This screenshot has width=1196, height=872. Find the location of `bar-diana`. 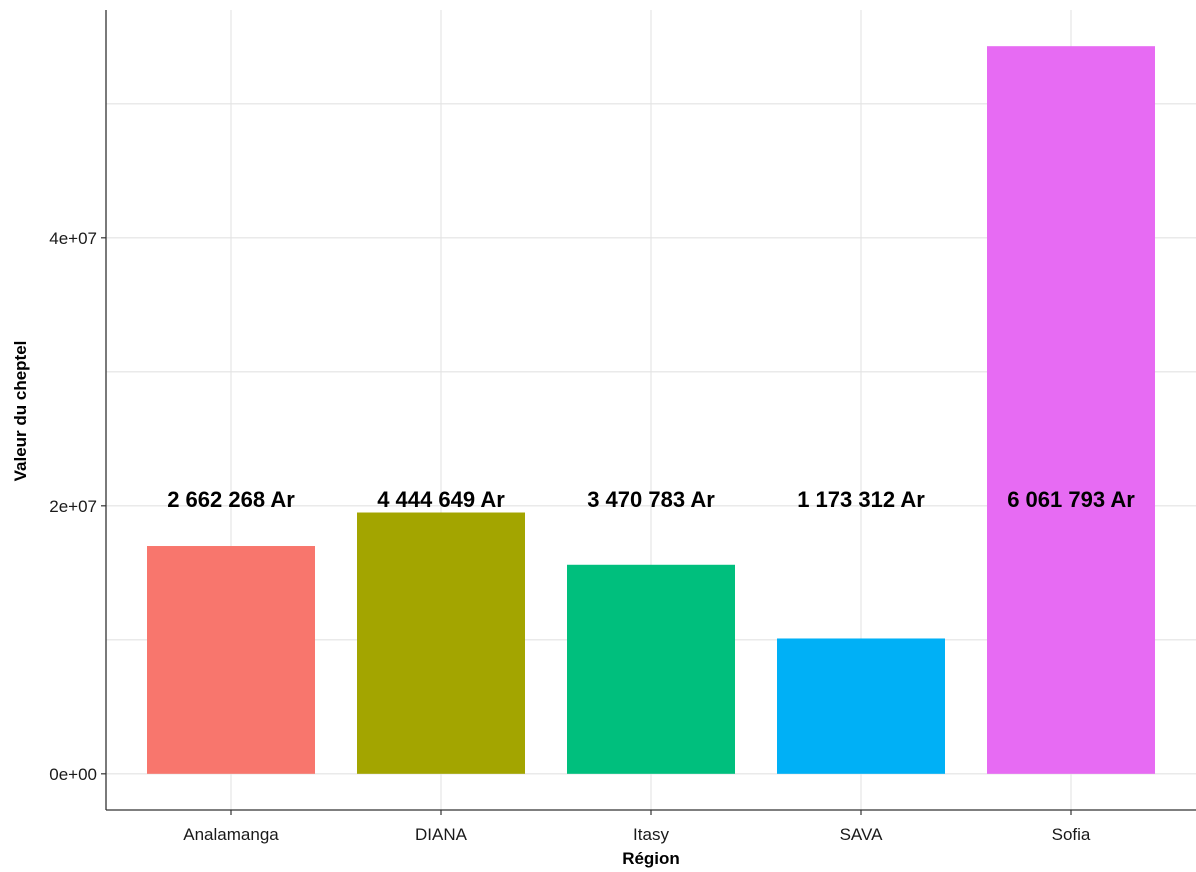

bar-diana is located at coordinates (441, 643).